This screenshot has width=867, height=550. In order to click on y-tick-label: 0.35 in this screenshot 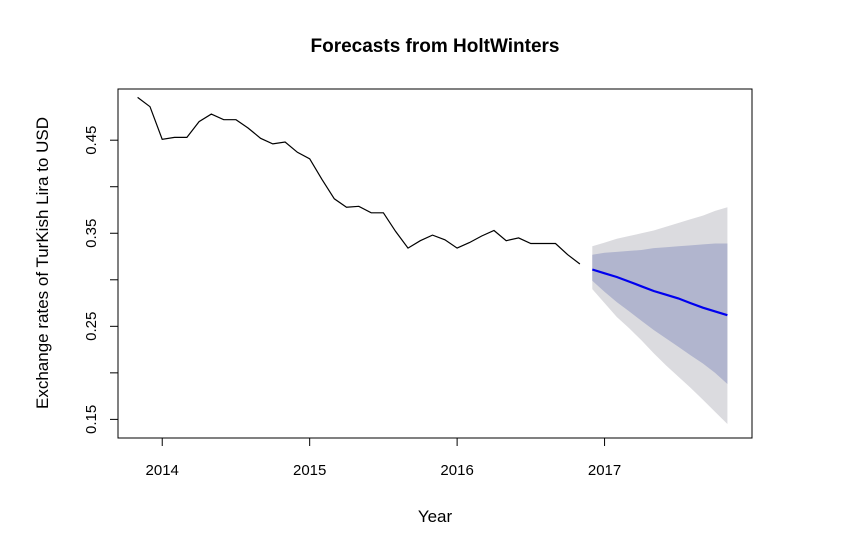, I will do `click(91, 233)`.